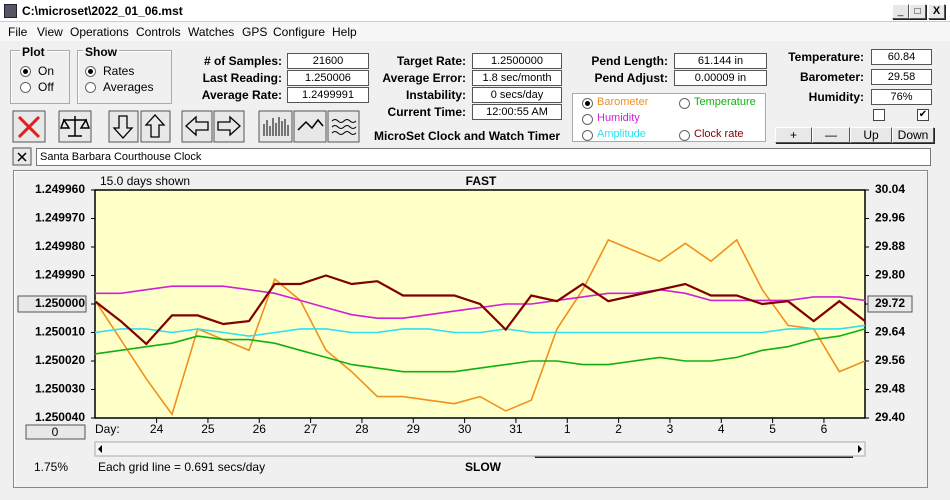 The height and width of the screenshot is (500, 950). Describe the element at coordinates (145, 181) in the screenshot. I see `span-label: 15.0 days shown` at that location.